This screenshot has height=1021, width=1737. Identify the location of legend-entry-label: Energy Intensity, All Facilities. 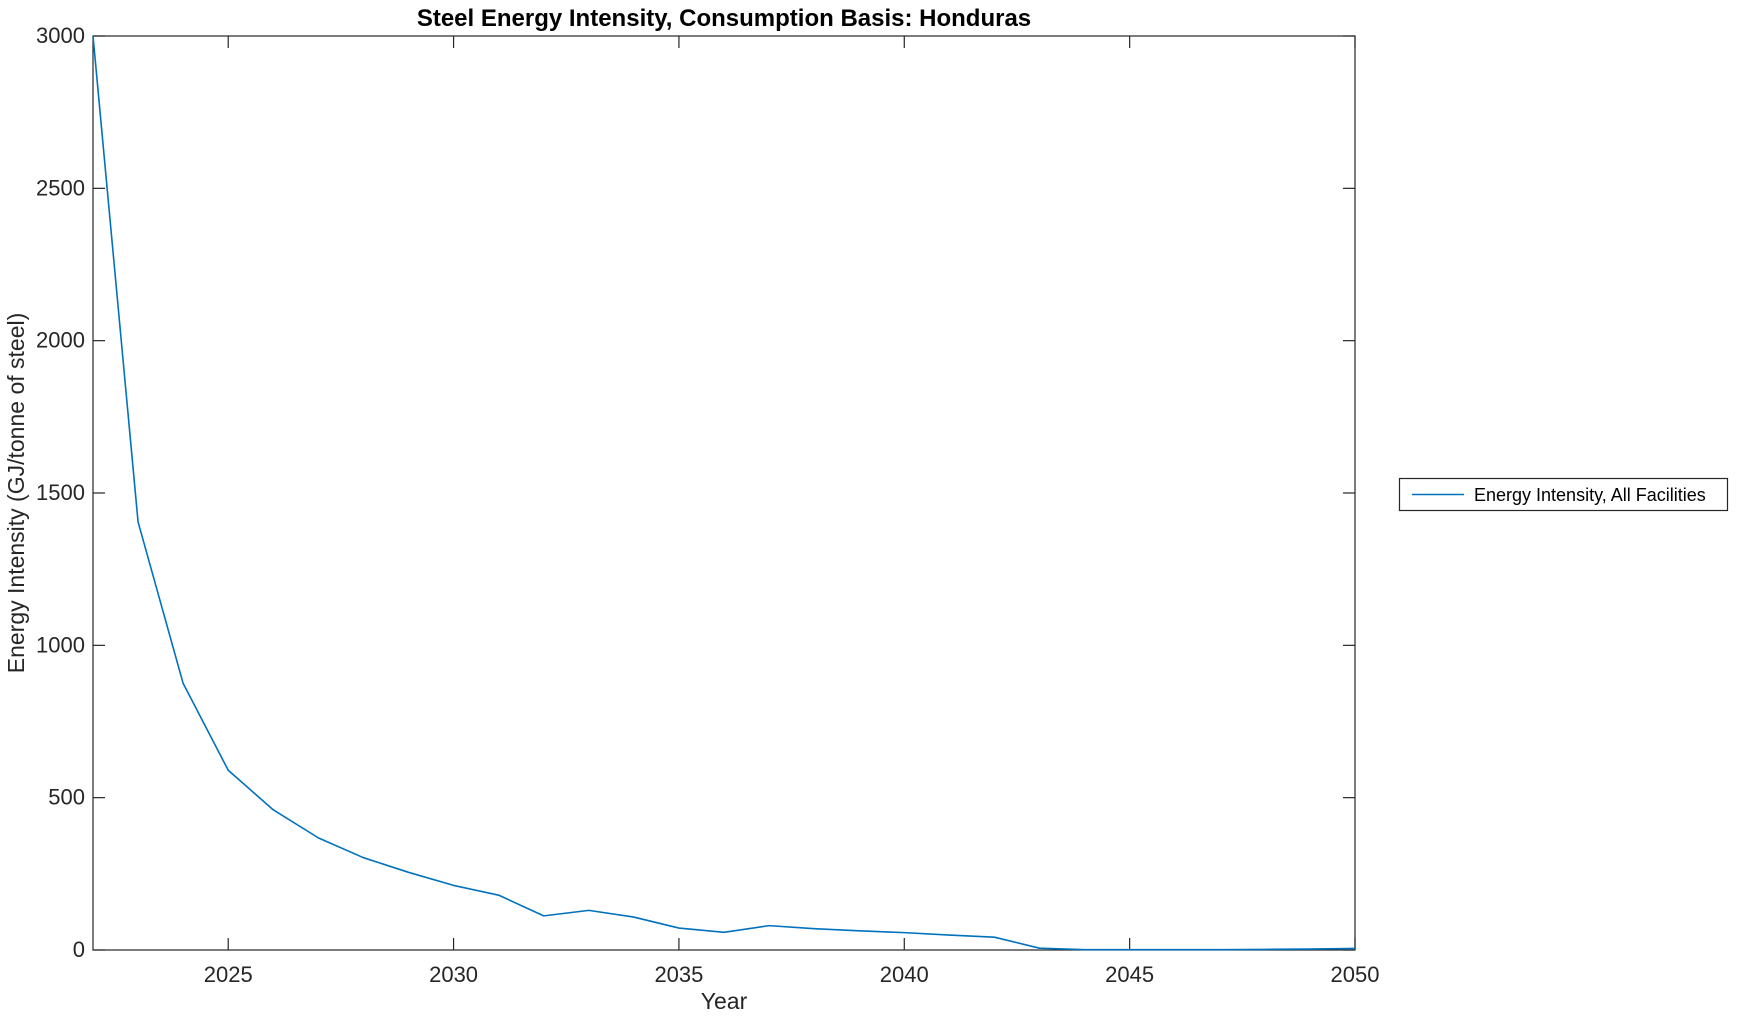
(1590, 495).